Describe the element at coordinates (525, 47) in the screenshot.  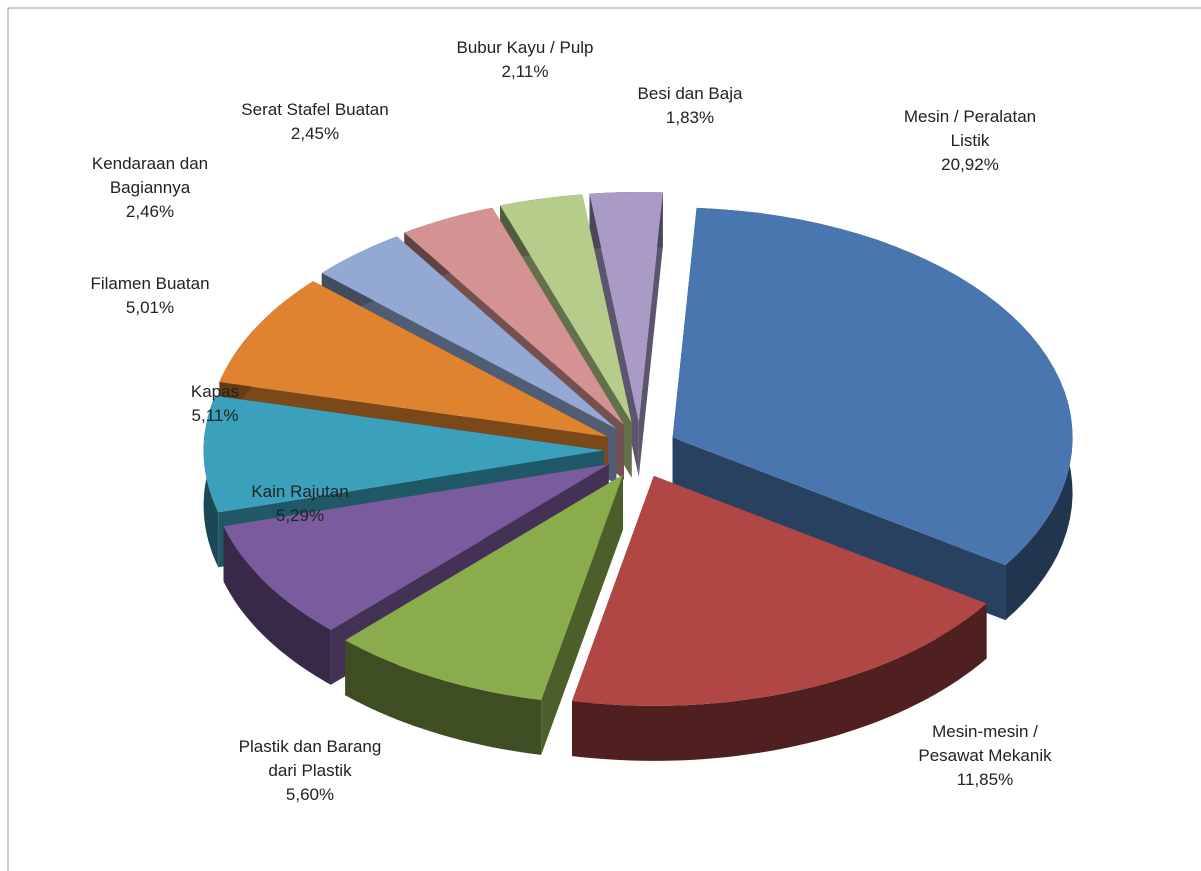
I see `category-label: Bubur Kayu / Pulp` at that location.